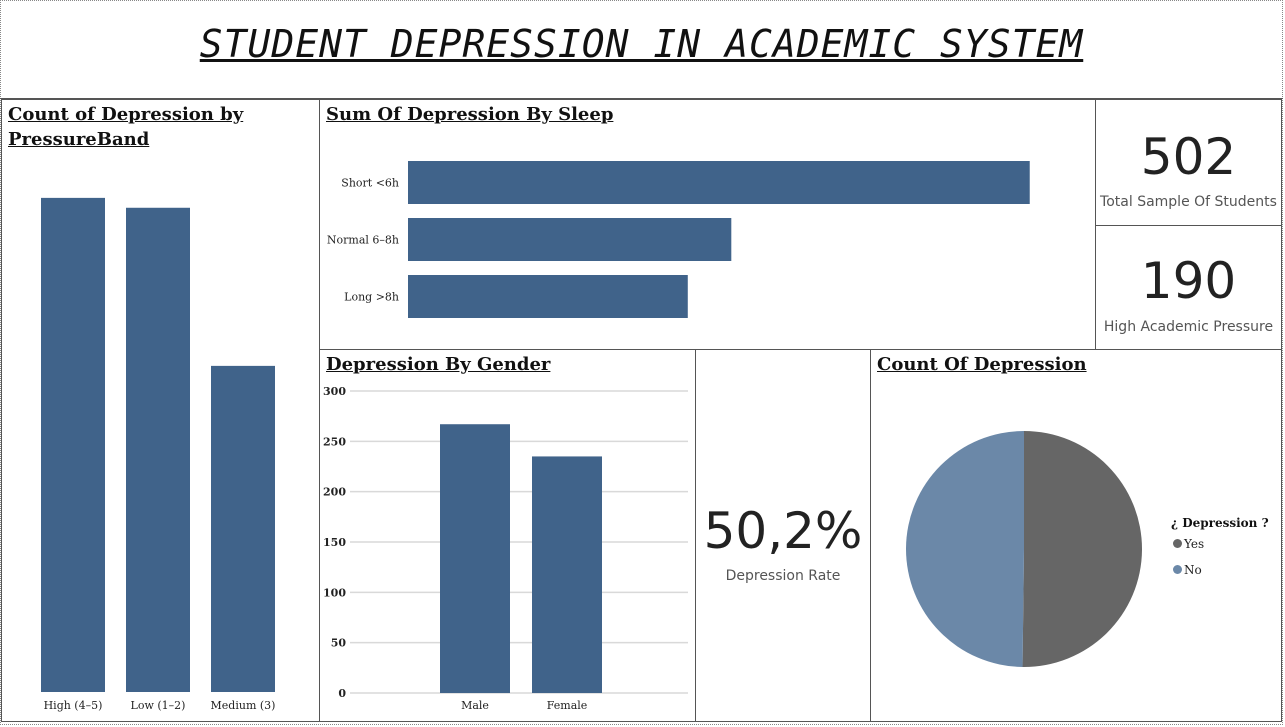 This screenshot has height=727, width=1285. Describe the element at coordinates (339, 643) in the screenshot. I see `y-tick-label: 50` at that location.